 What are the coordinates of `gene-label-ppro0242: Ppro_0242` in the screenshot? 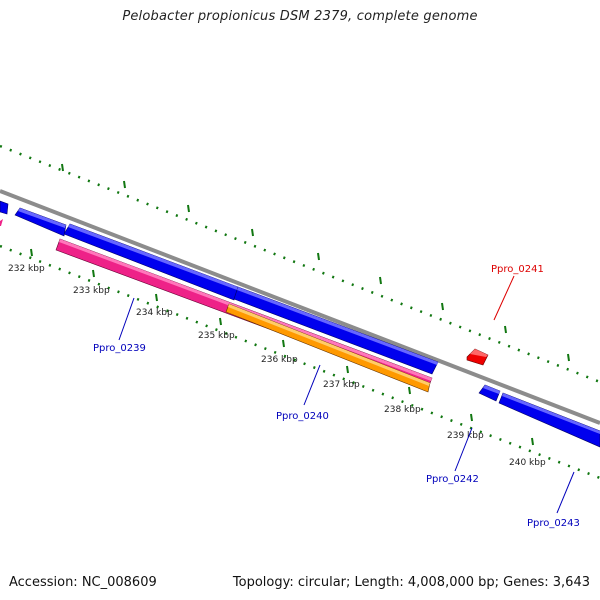 It's located at (452, 479).